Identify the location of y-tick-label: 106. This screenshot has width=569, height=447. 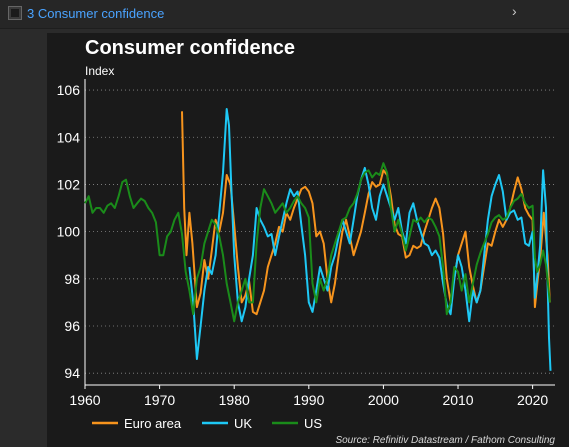
(69, 90).